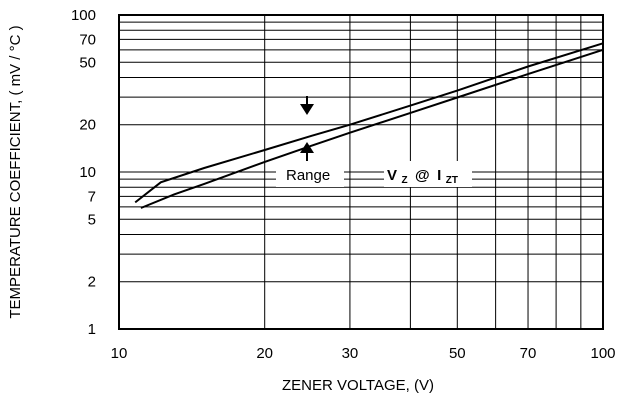 The width and height of the screenshot is (633, 397). I want to click on at-sign: @, so click(422, 175).